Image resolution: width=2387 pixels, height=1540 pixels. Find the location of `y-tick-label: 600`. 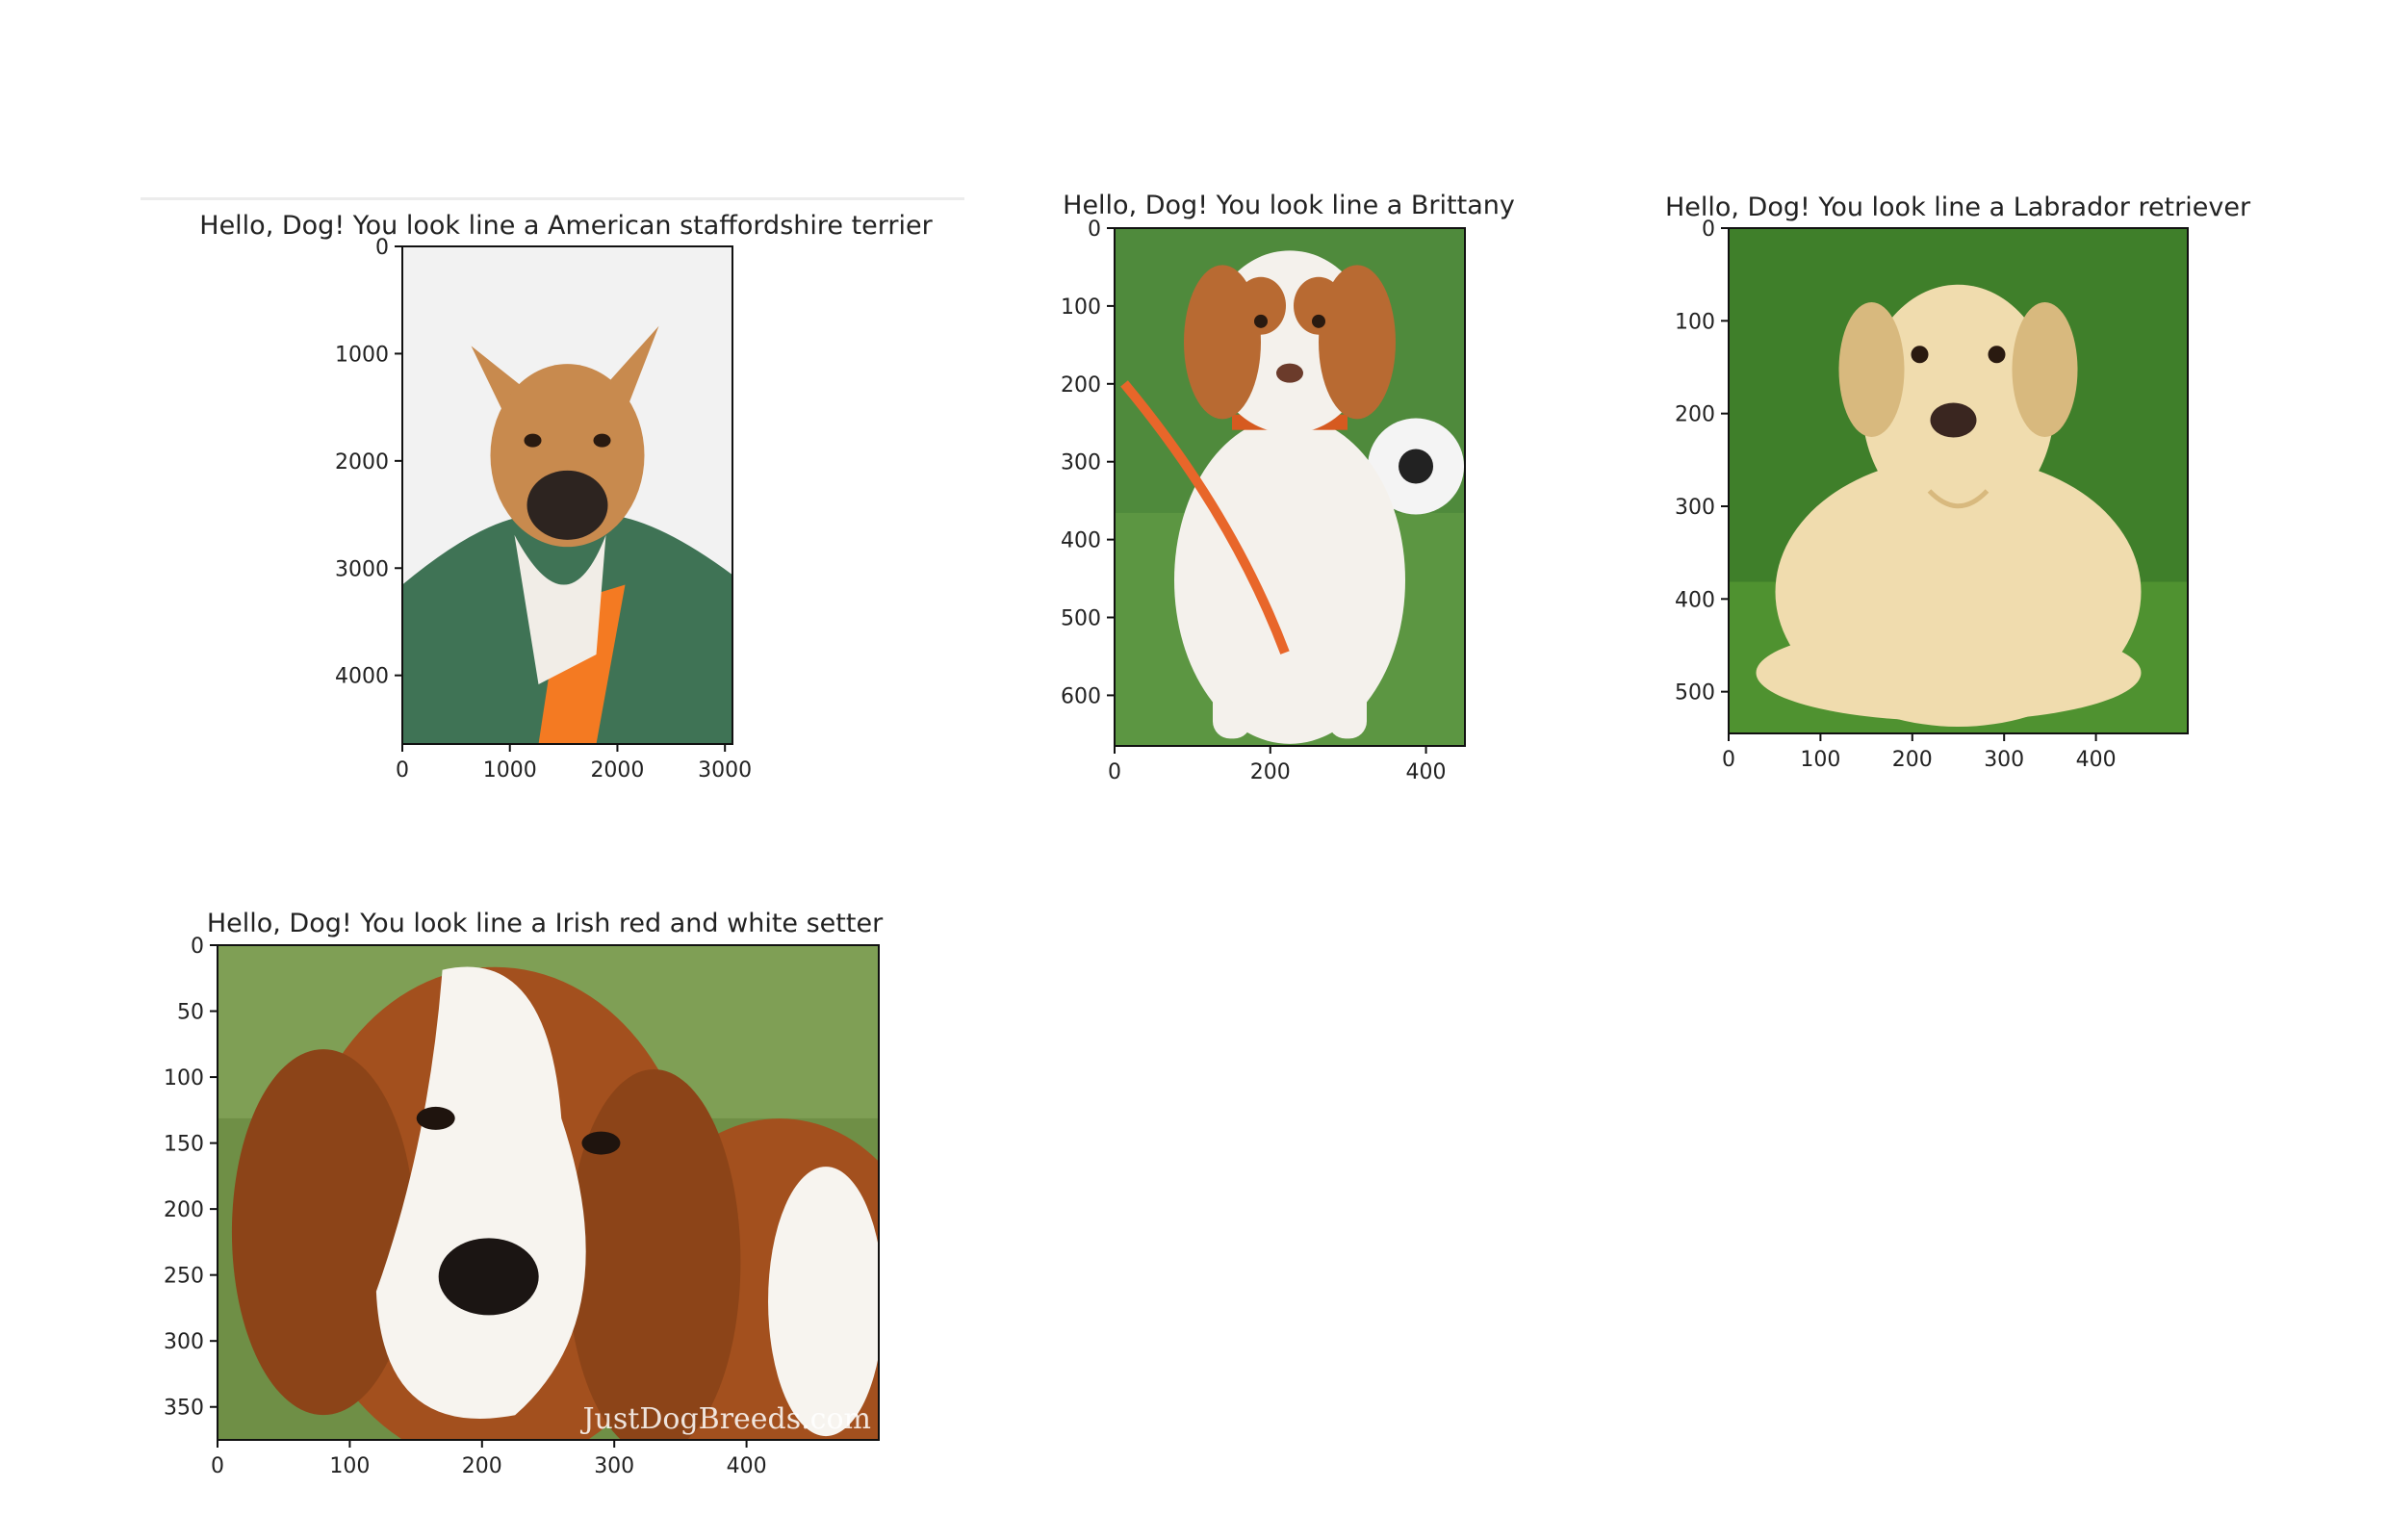

y-tick-label: 600 is located at coordinates (1081, 696).